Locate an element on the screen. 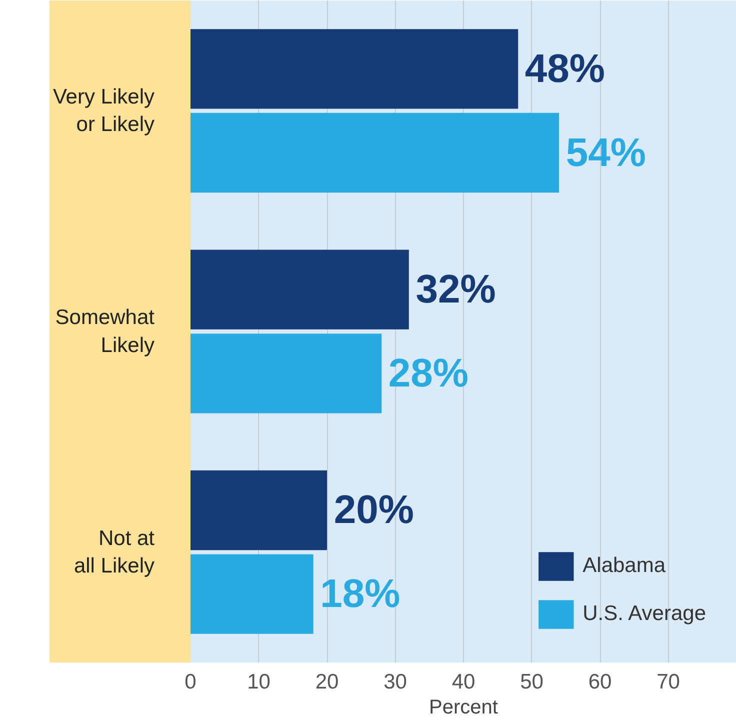 Image resolution: width=736 pixels, height=721 pixels. x-tick-label: 30 is located at coordinates (395, 682).